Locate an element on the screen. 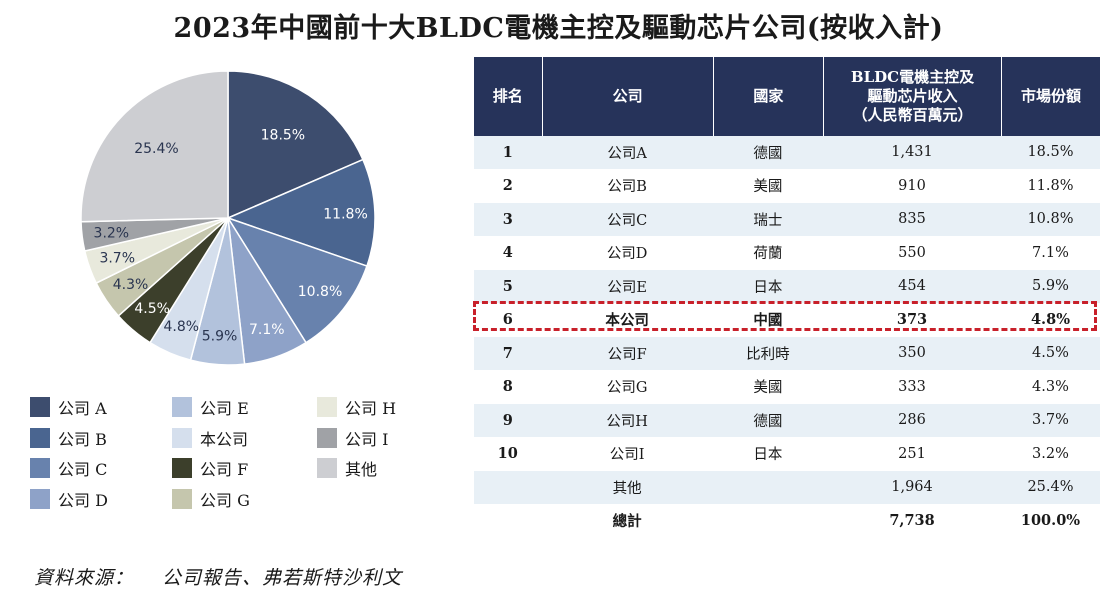  cell-company: 公司I is located at coordinates (627, 454).